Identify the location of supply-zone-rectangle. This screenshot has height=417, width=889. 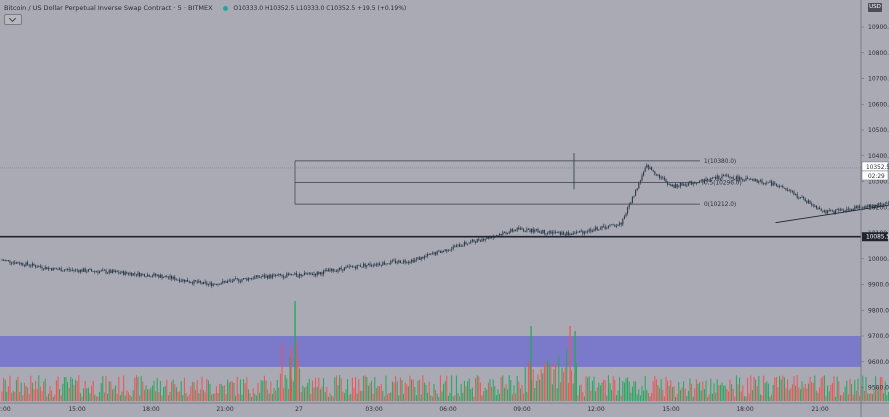
(430, 351).